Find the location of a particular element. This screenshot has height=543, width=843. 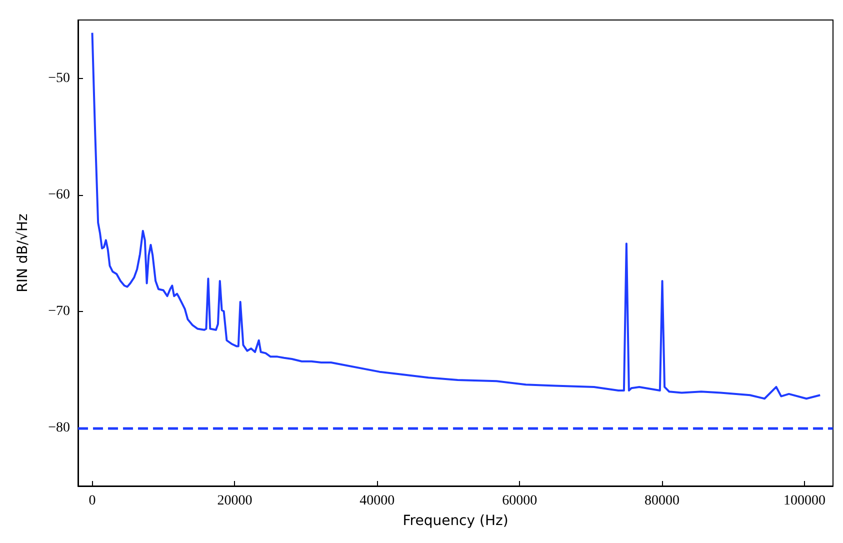

y-tick-label: −60 is located at coordinates (59, 194).